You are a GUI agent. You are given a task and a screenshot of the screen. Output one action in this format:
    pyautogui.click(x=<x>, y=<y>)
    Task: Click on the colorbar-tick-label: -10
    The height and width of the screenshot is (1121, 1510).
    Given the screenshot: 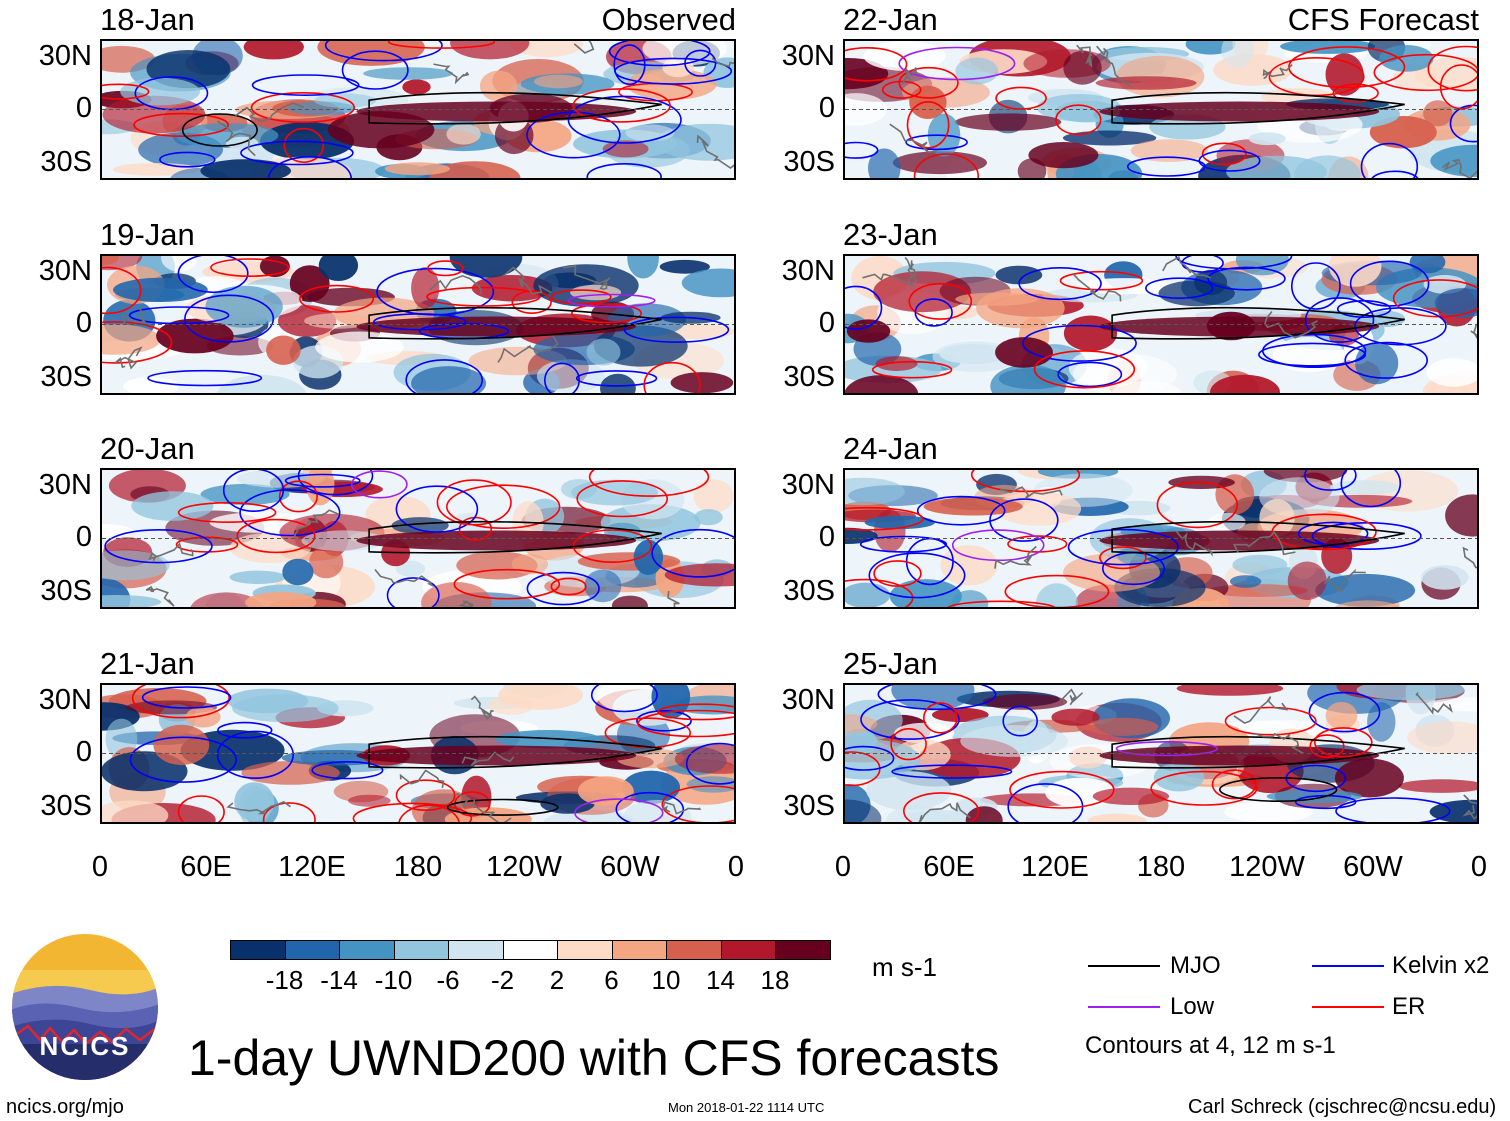 What is the action you would take?
    pyautogui.click(x=393, y=980)
    